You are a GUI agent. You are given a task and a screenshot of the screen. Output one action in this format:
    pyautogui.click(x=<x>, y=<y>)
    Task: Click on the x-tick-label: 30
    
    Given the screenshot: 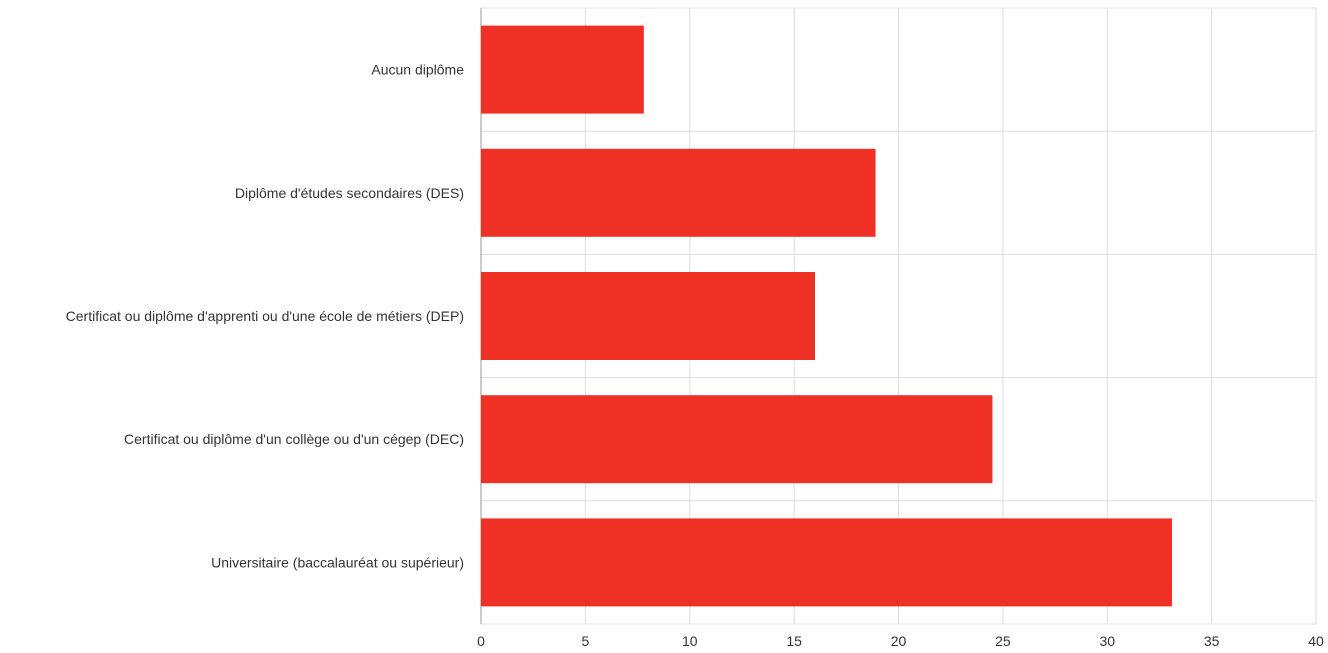 What is the action you would take?
    pyautogui.click(x=1107, y=641)
    